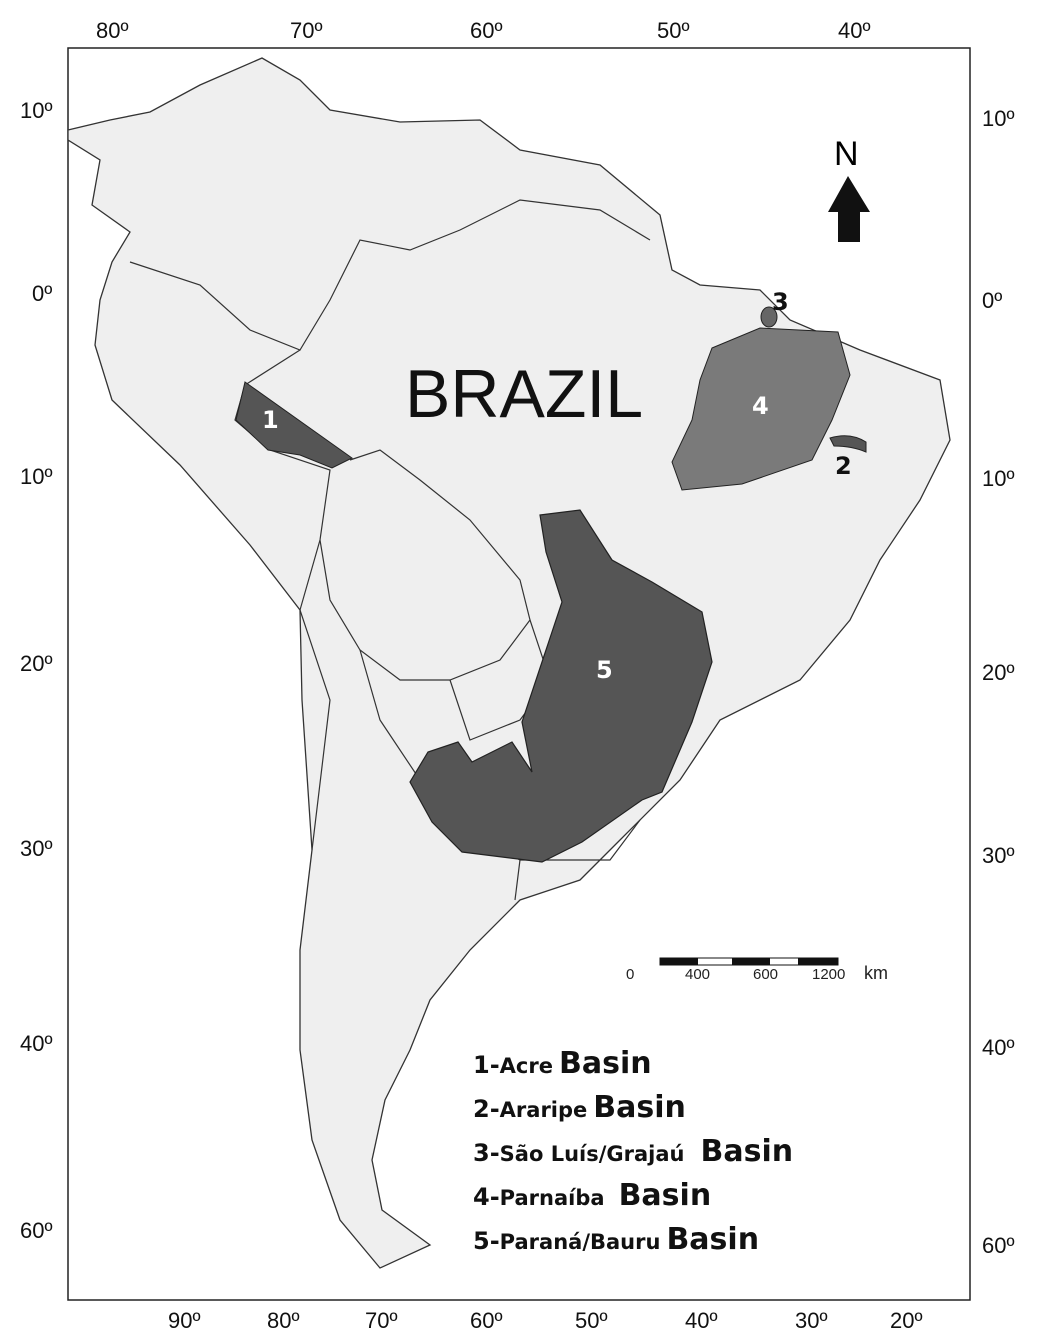  Describe the element at coordinates (381, 1320) in the screenshot. I see `bottom-lon-label: 70º` at that location.